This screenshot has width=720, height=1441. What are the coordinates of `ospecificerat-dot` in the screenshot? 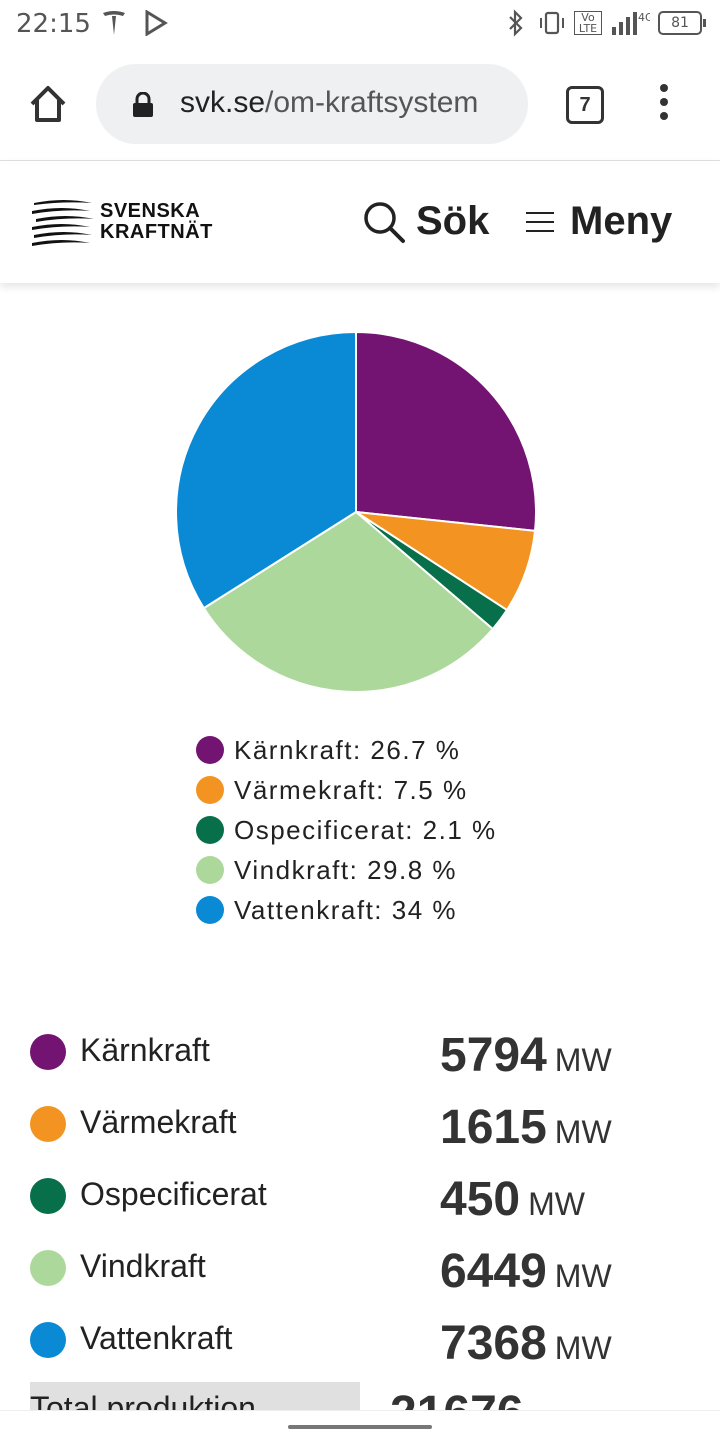 It's located at (48, 1196).